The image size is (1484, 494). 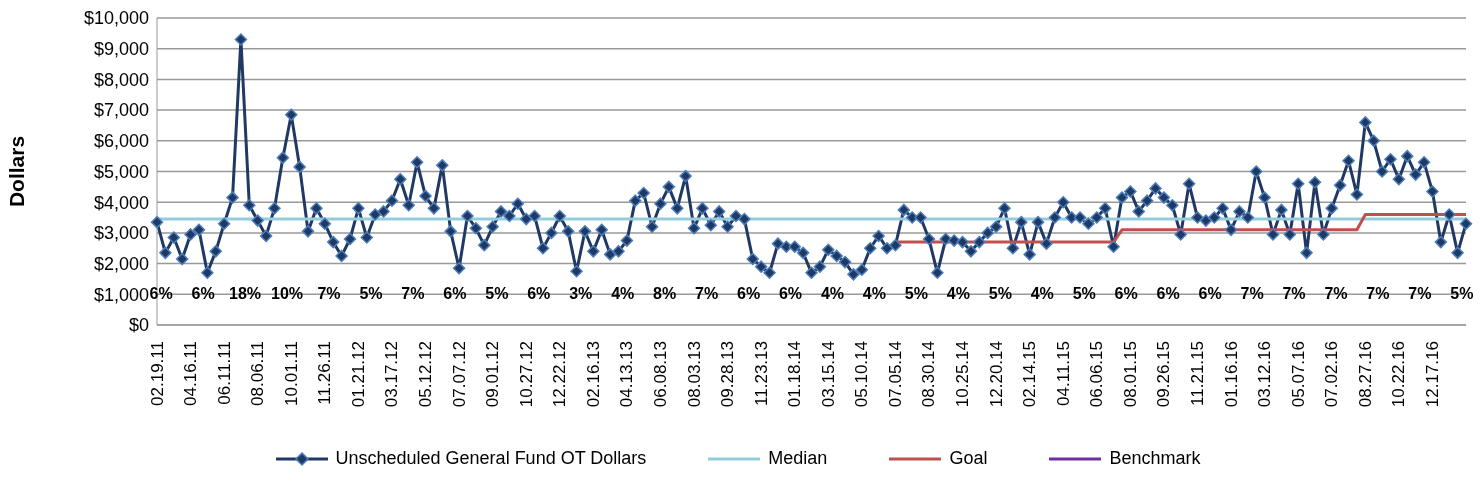 What do you see at coordinates (1332, 374) in the screenshot?
I see `x-tick-label: 07.02.16` at bounding box center [1332, 374].